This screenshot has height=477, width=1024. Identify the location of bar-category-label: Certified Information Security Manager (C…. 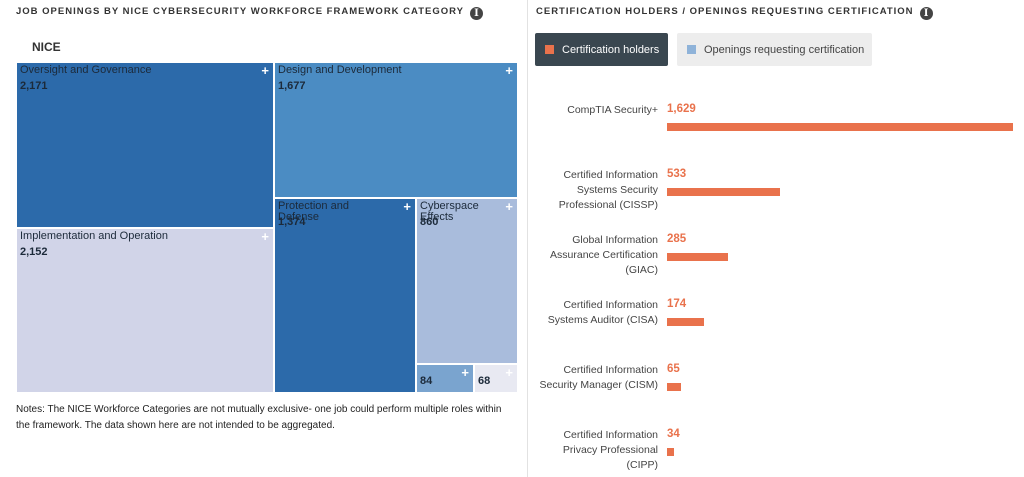
(598, 377).